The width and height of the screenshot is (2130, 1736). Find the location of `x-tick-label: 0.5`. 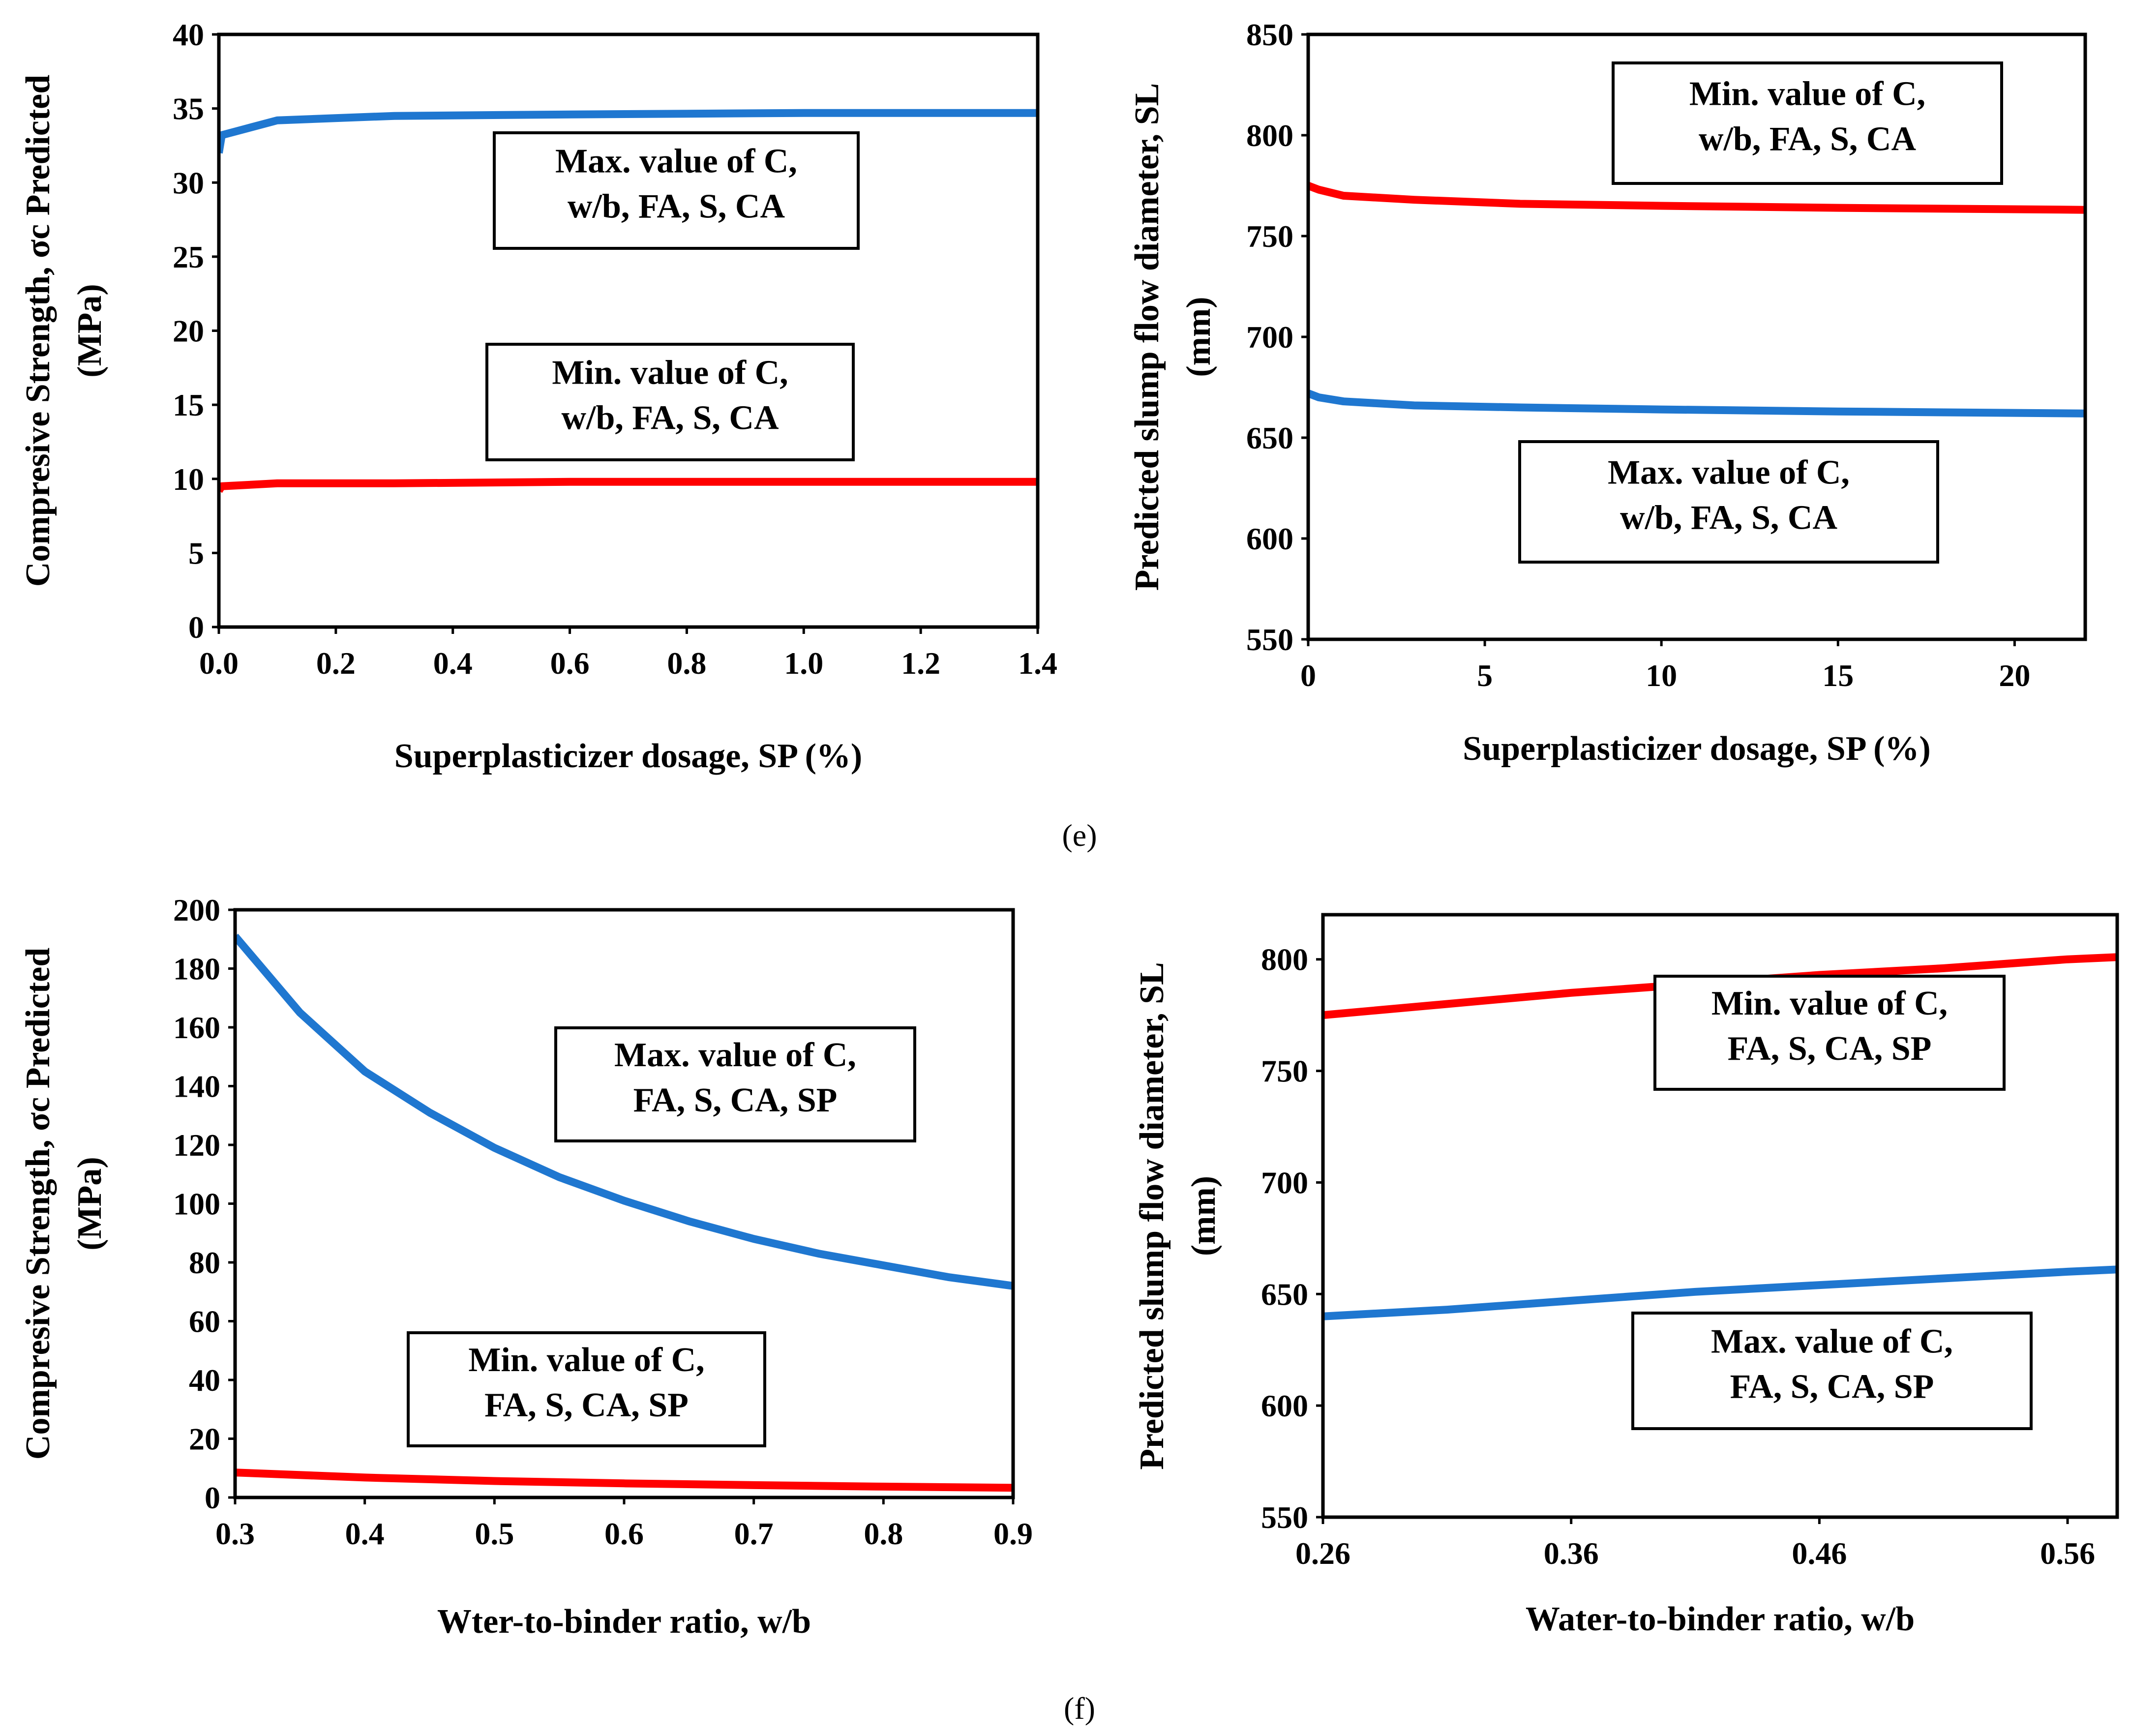

x-tick-label: 0.5 is located at coordinates (494, 1533).